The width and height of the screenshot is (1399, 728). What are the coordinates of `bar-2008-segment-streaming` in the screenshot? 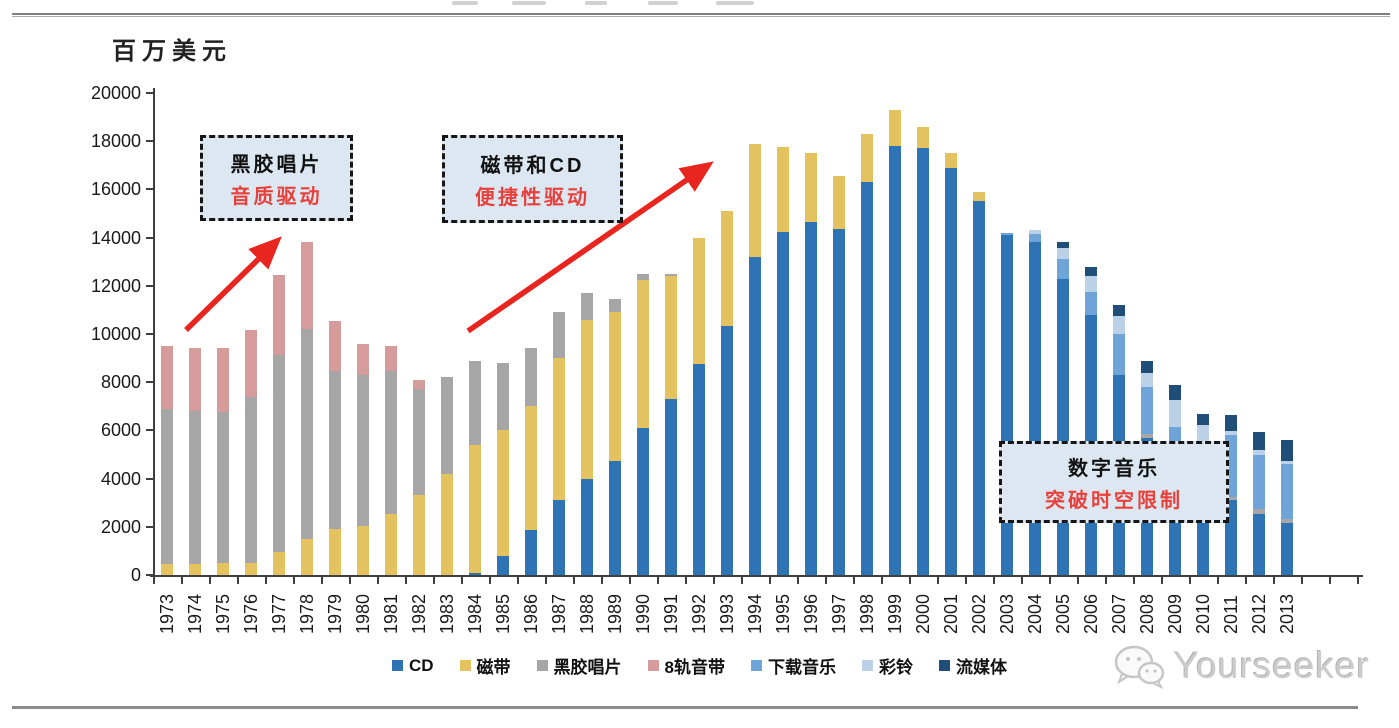 It's located at (1147, 366).